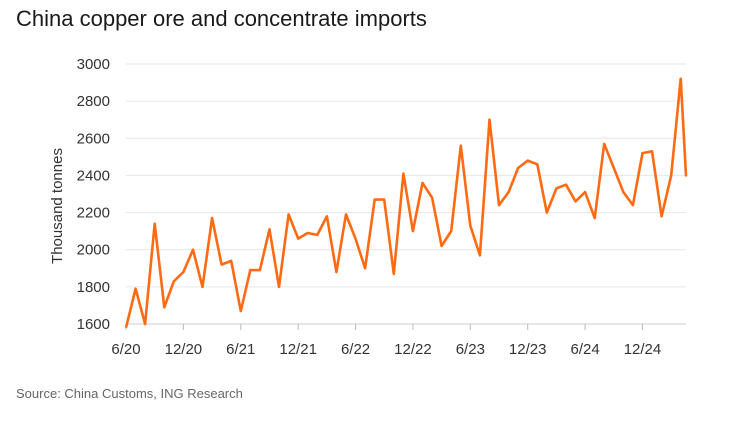 This screenshot has width=743, height=422. I want to click on y-tick-label: 1800, so click(93, 287).